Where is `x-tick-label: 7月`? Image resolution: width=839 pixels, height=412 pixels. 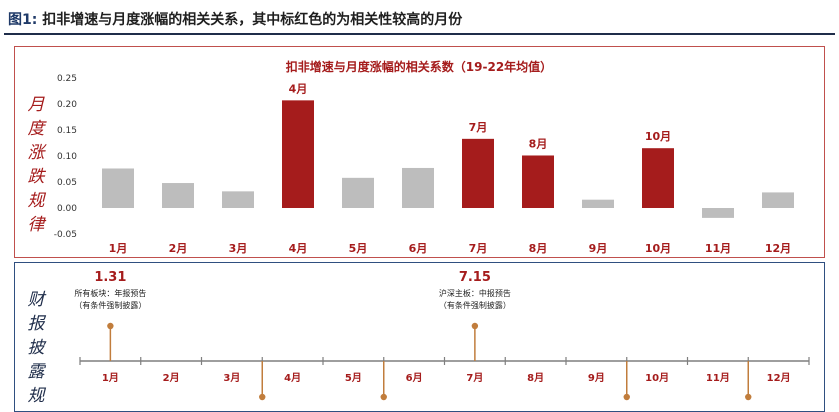 x-tick-label: 7月 is located at coordinates (478, 248).